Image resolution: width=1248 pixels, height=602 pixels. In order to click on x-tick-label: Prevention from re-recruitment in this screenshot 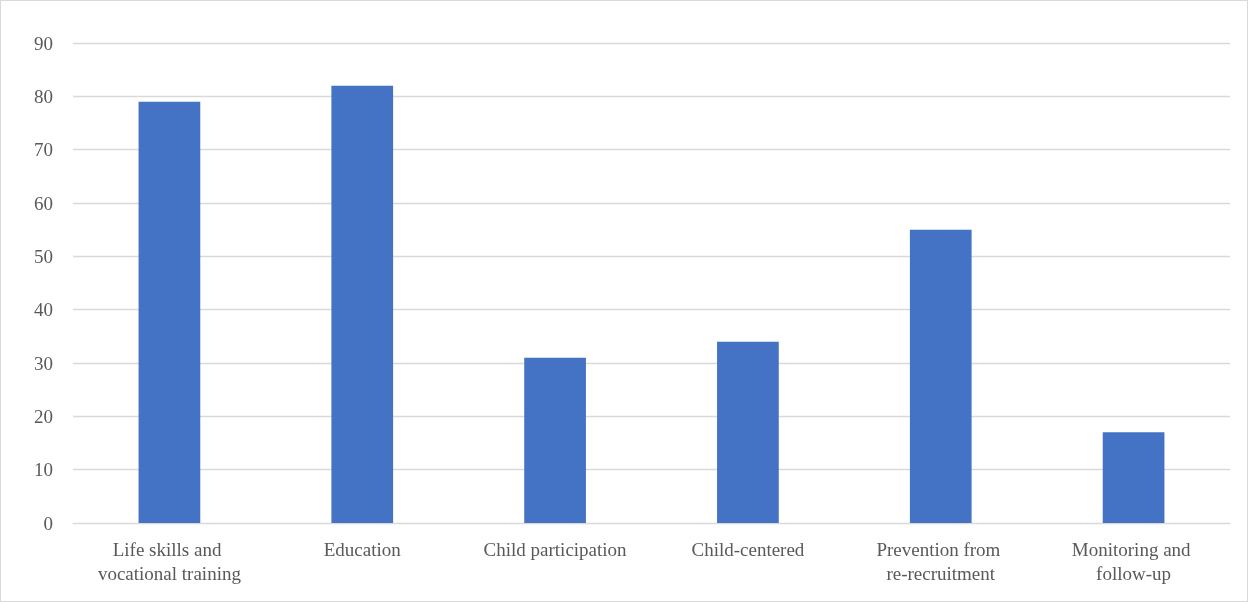, I will do `click(941, 561)`.